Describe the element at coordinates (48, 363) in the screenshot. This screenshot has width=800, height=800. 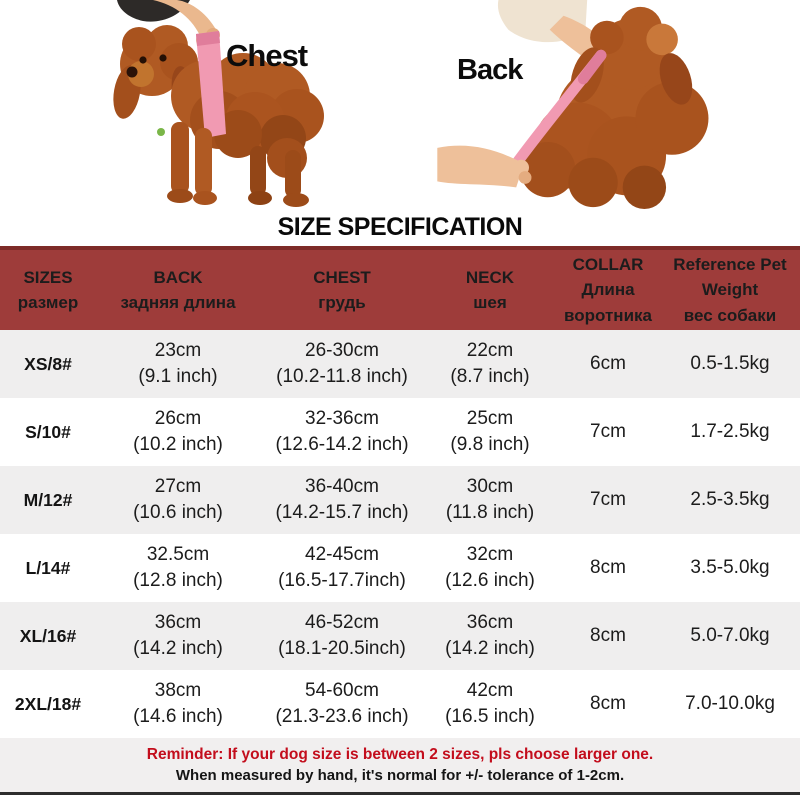
I see `size-cell: XS/8#` at that location.